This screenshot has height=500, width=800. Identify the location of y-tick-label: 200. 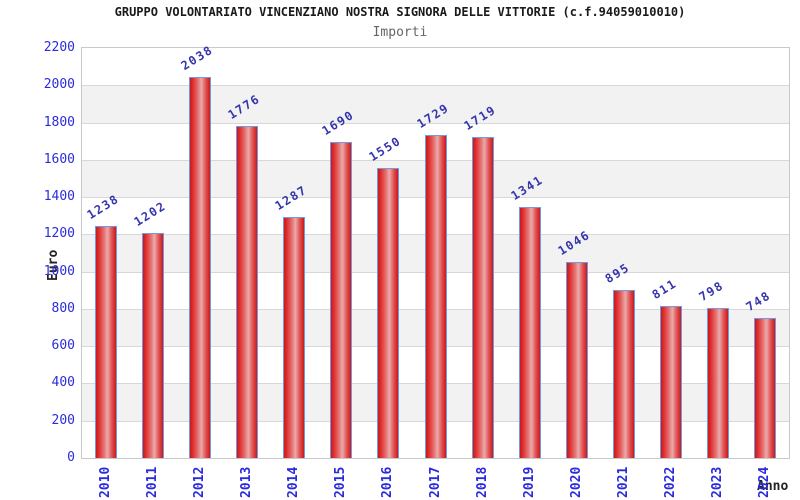
(63, 420).